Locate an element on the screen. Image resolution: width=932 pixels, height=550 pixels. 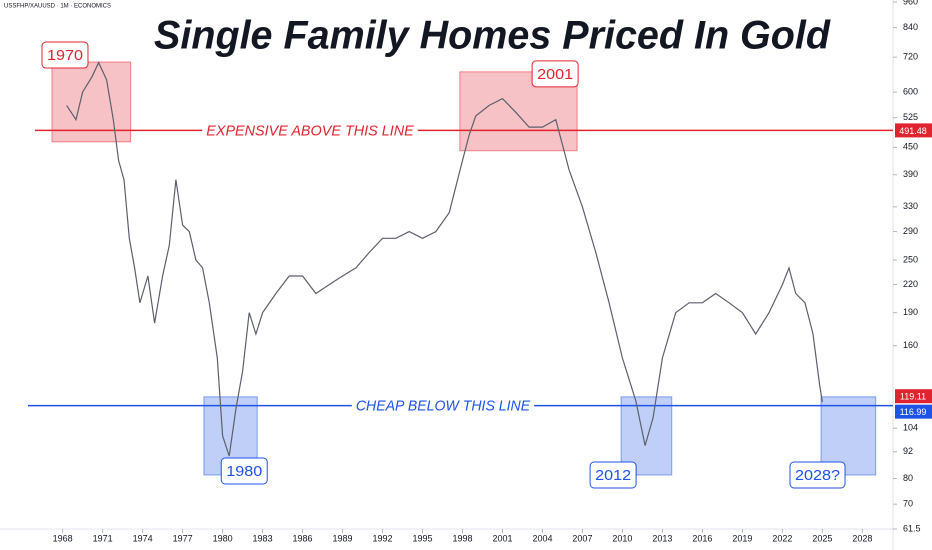
x-tick-label: 1968 is located at coordinates (63, 538).